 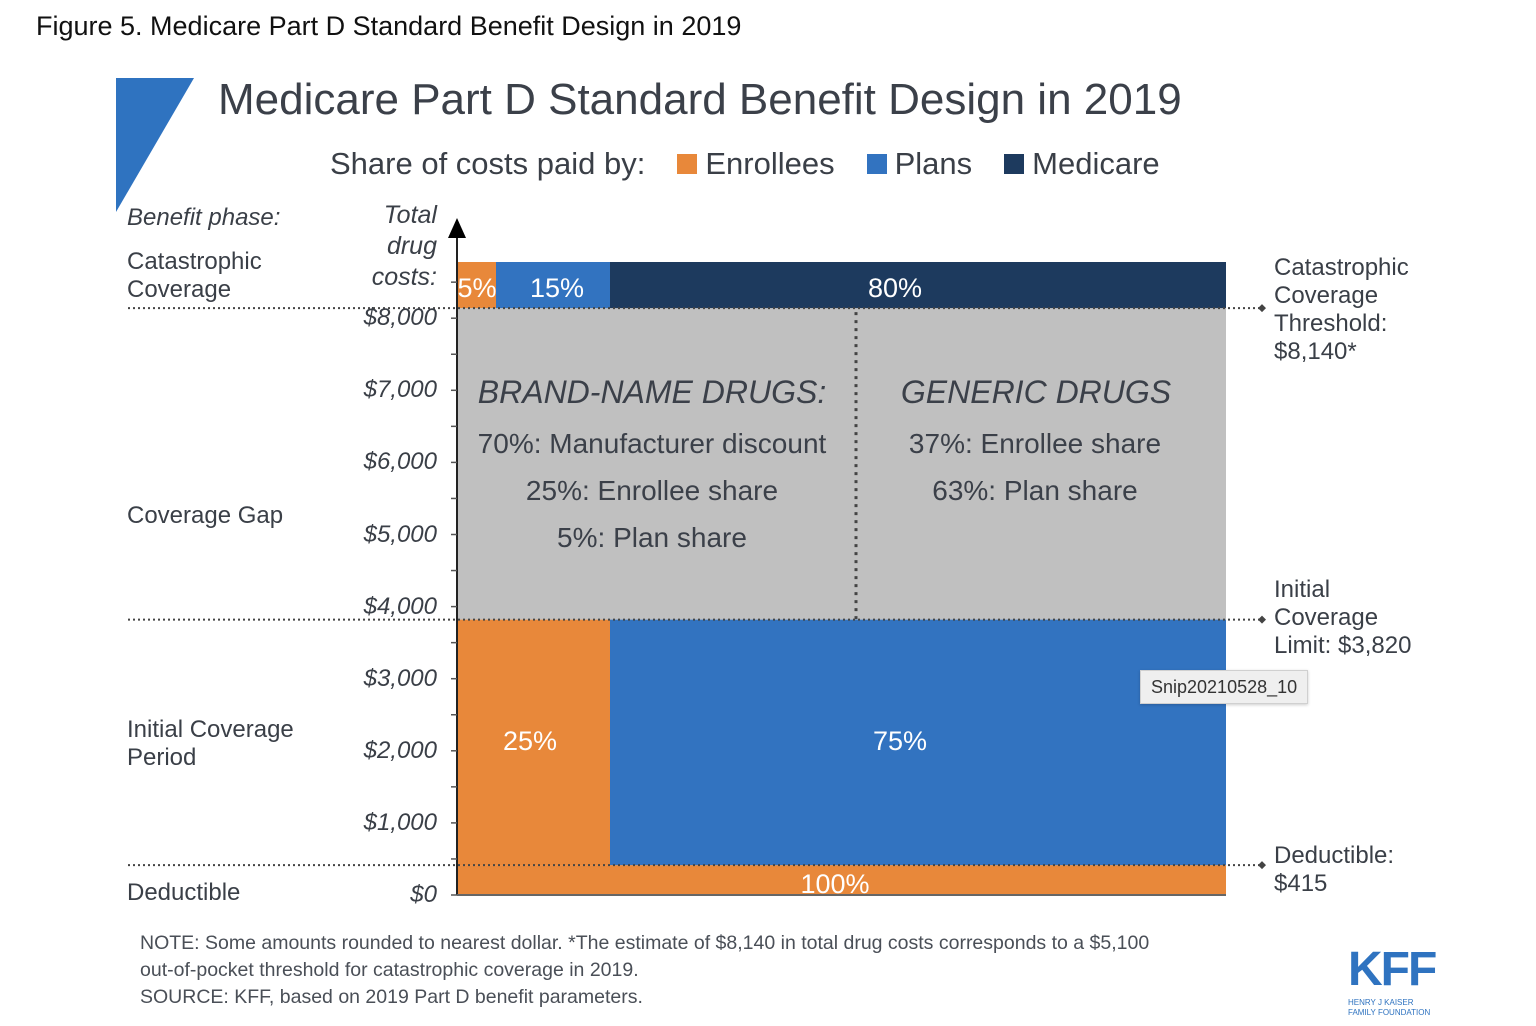 What do you see at coordinates (557, 288) in the screenshot?
I see `catastrophic-label: 15%` at bounding box center [557, 288].